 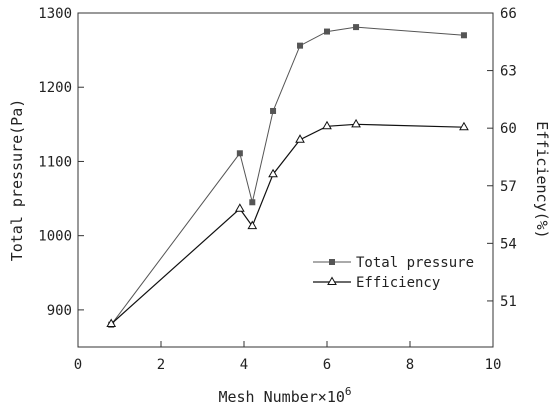 What do you see at coordinates (508, 187) in the screenshot?
I see `right-y-tick-label: 57` at bounding box center [508, 187].